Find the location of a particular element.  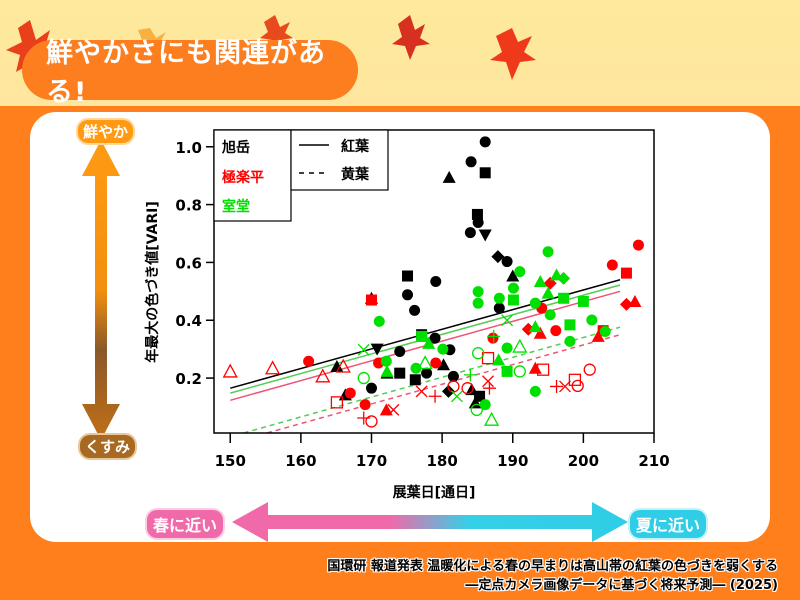

y-tick-label: 0.2 is located at coordinates (188, 379).